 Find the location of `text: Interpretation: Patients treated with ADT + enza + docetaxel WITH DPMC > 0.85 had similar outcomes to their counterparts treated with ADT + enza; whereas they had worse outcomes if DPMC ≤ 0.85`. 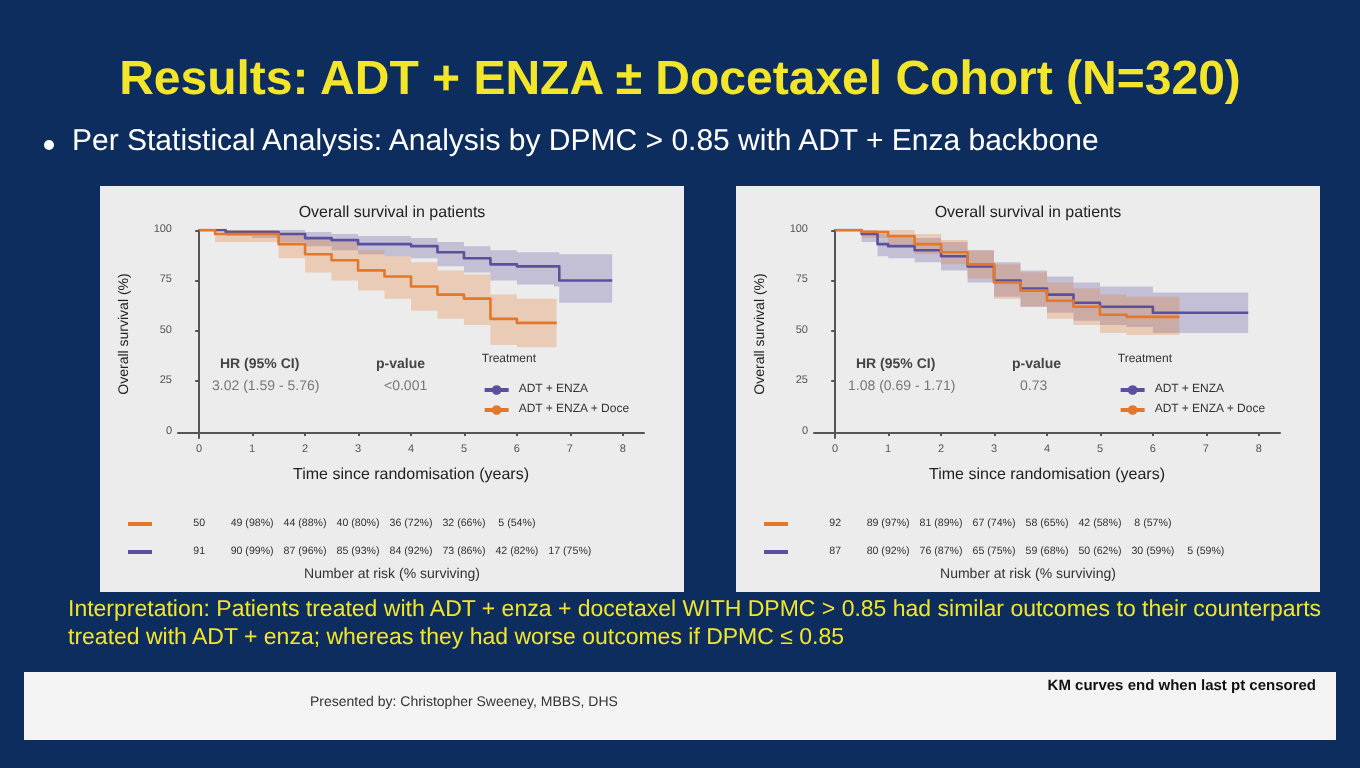

text: Interpretation: Patients treated with ADT + enza + docetaxel WITH DPMC > 0.85 had similar outcomes to their counterparts treated with ADT + enza; whereas they had worse outcomes if DPMC ≤ 0.85 is located at coordinates (696, 624).